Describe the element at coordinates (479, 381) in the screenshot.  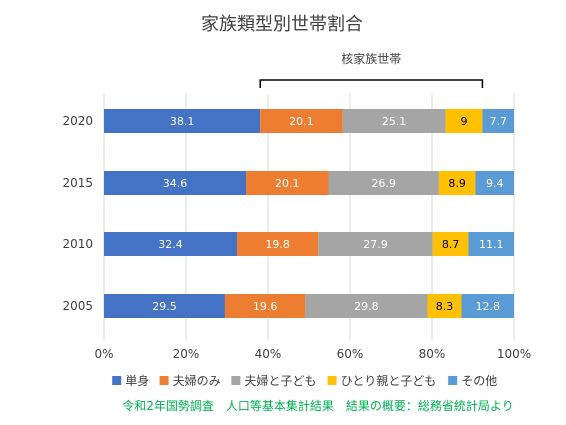
I see `legend-label: その他` at that location.